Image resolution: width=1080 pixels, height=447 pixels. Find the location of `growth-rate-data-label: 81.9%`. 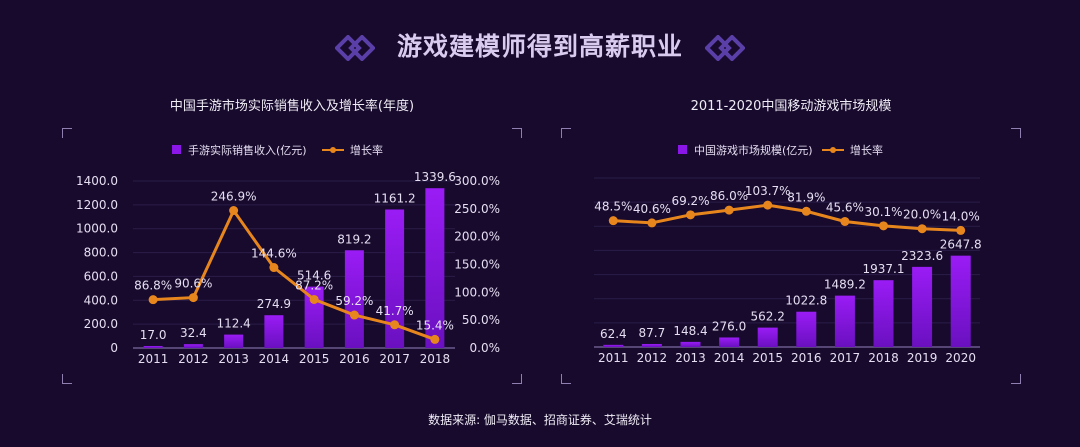

growth-rate-data-label: 81.9% is located at coordinates (806, 197).